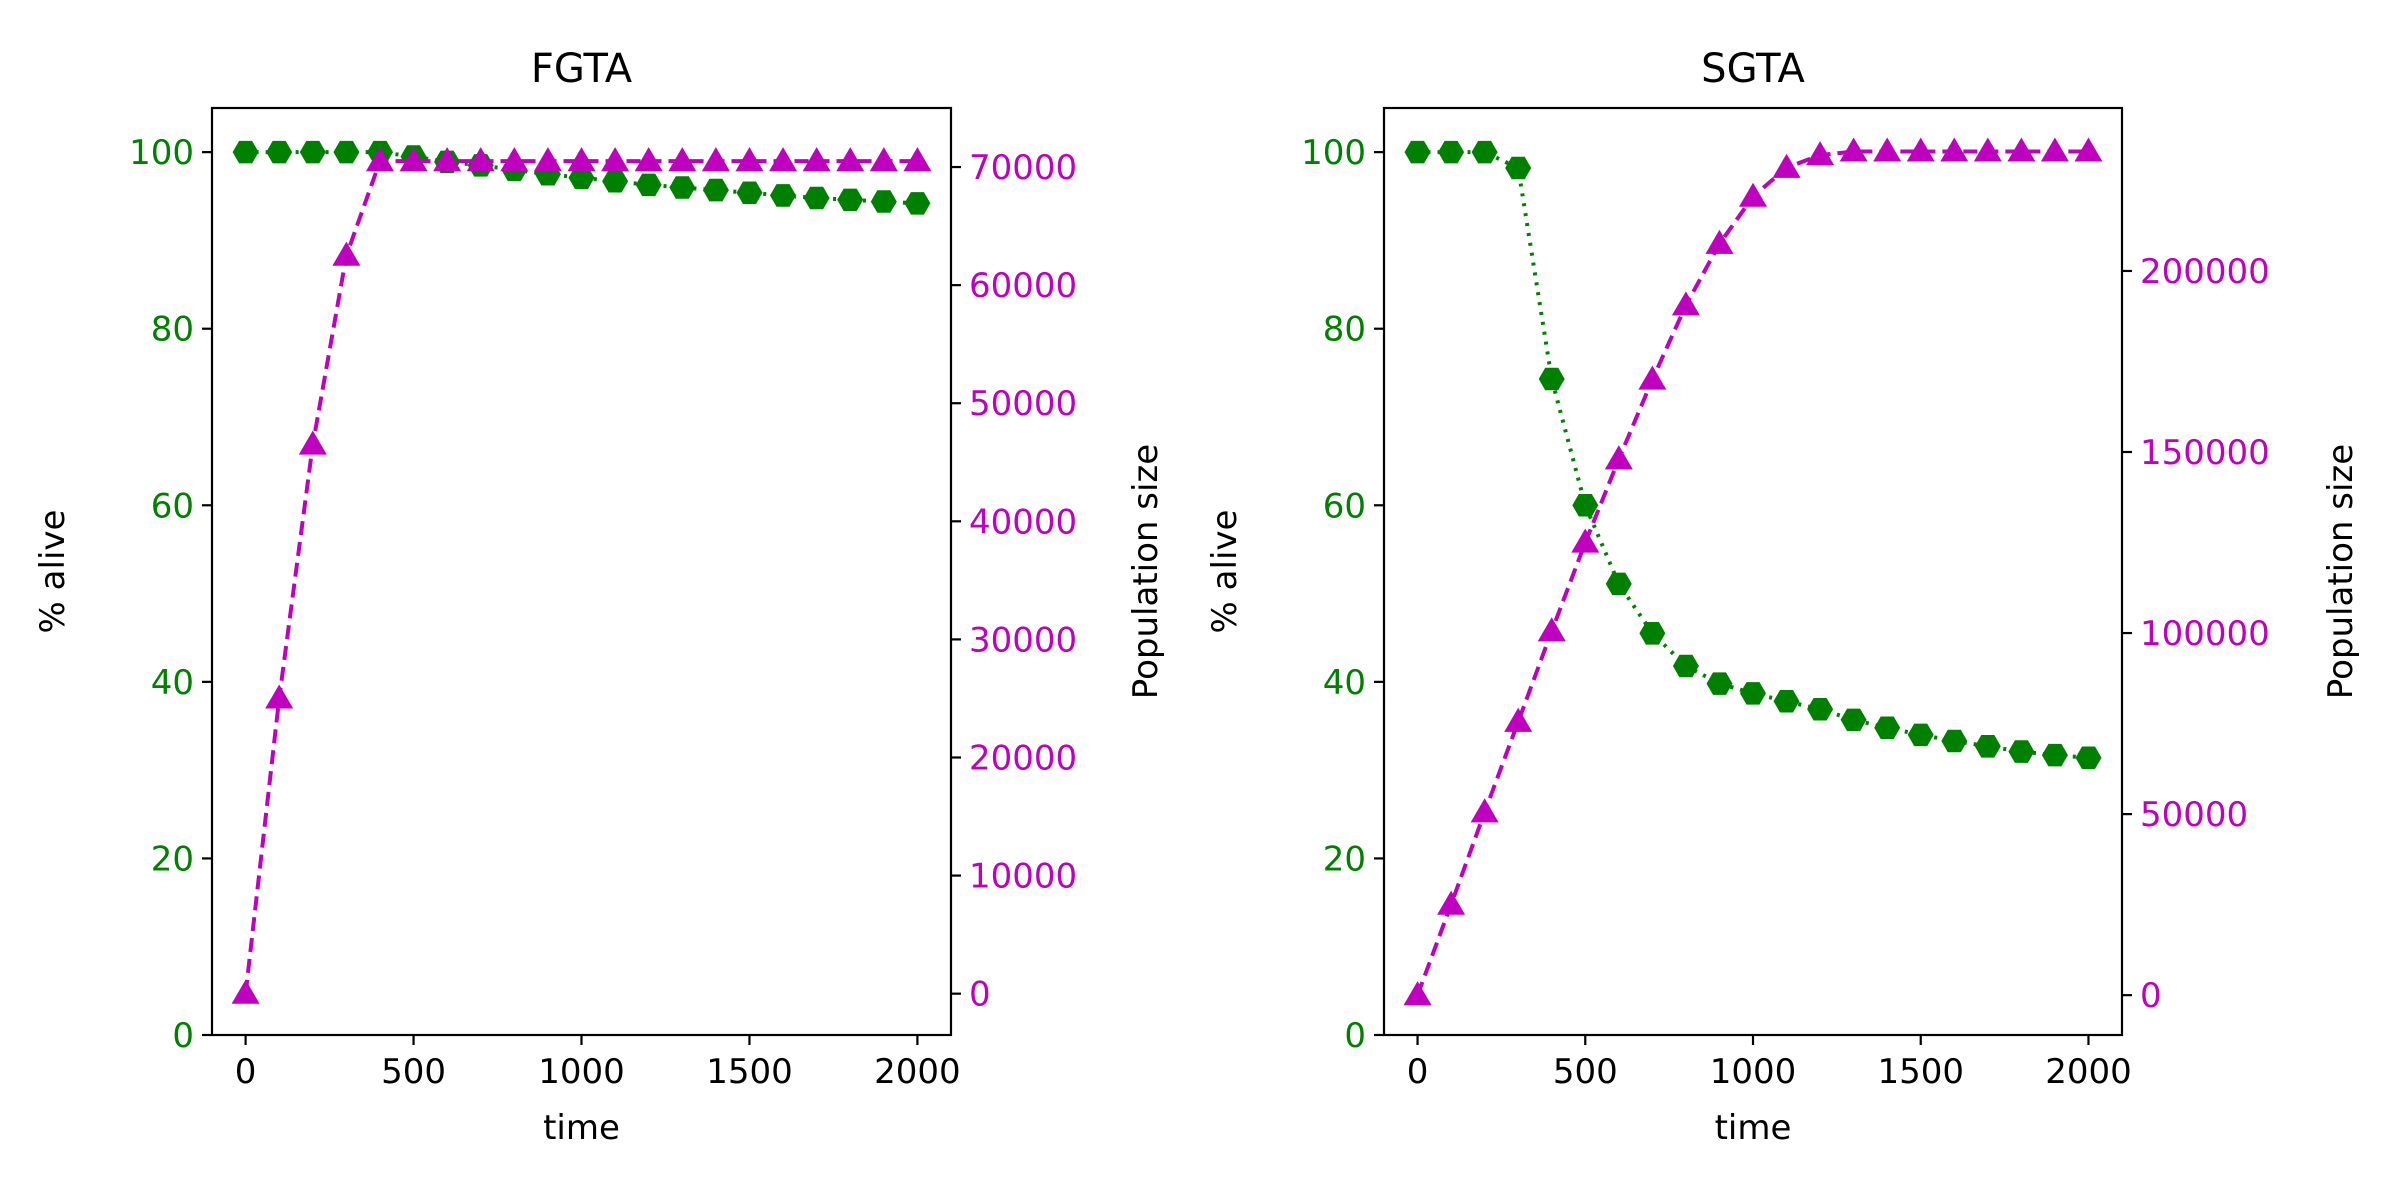  Describe the element at coordinates (980, 995) in the screenshot. I see `y2-tick-label: 0` at that location.